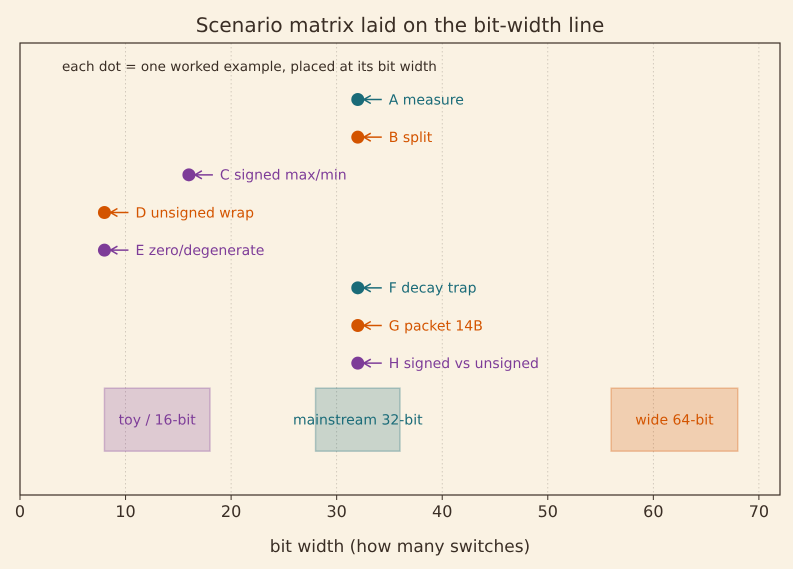  I want to click on legend-label: H signed vs unsigned, so click(463, 364).